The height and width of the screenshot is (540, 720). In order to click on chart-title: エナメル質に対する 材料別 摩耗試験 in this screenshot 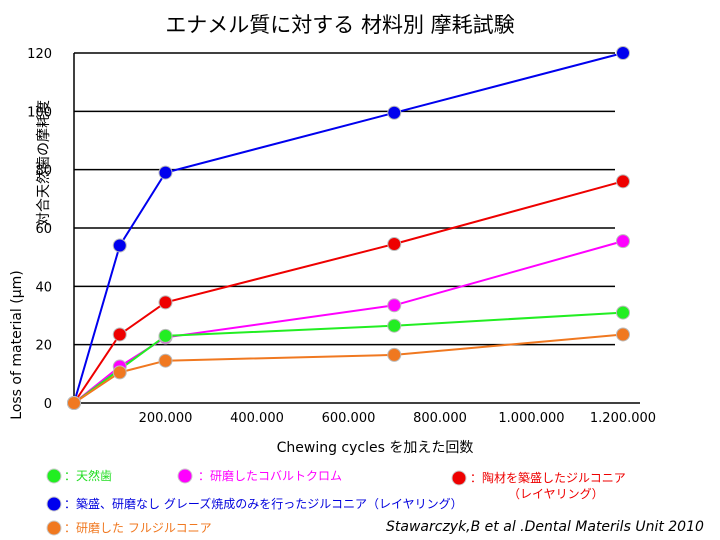, I will do `click(339, 25)`.